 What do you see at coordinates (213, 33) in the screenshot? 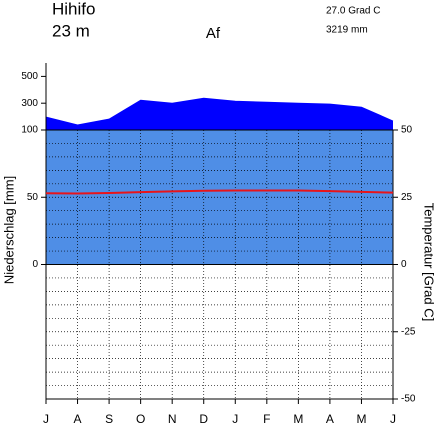
I see `climate-class: Af` at bounding box center [213, 33].